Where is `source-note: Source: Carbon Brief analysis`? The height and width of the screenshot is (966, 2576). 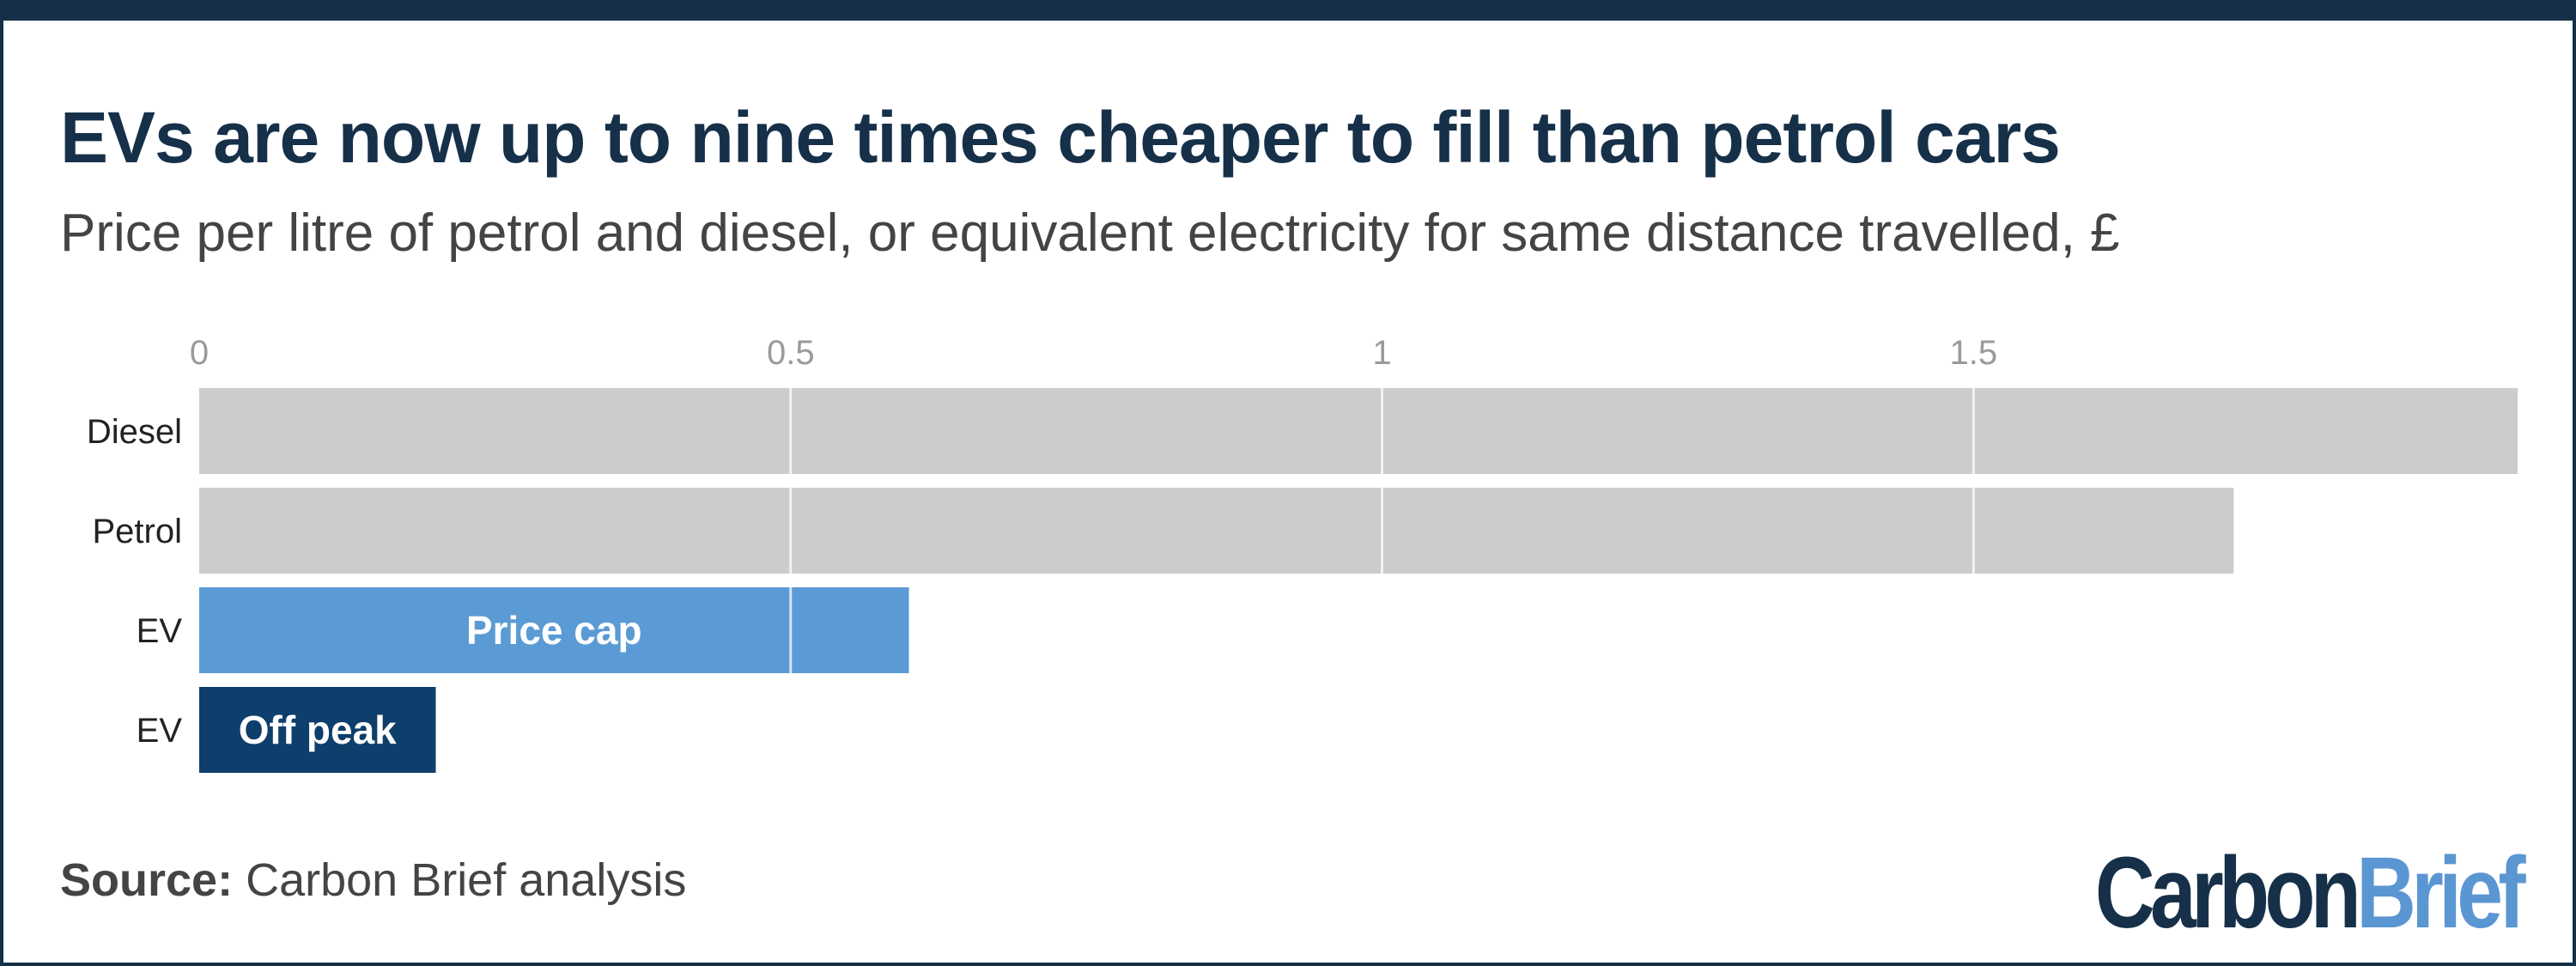 source-note: Source: Carbon Brief analysis is located at coordinates (373, 881).